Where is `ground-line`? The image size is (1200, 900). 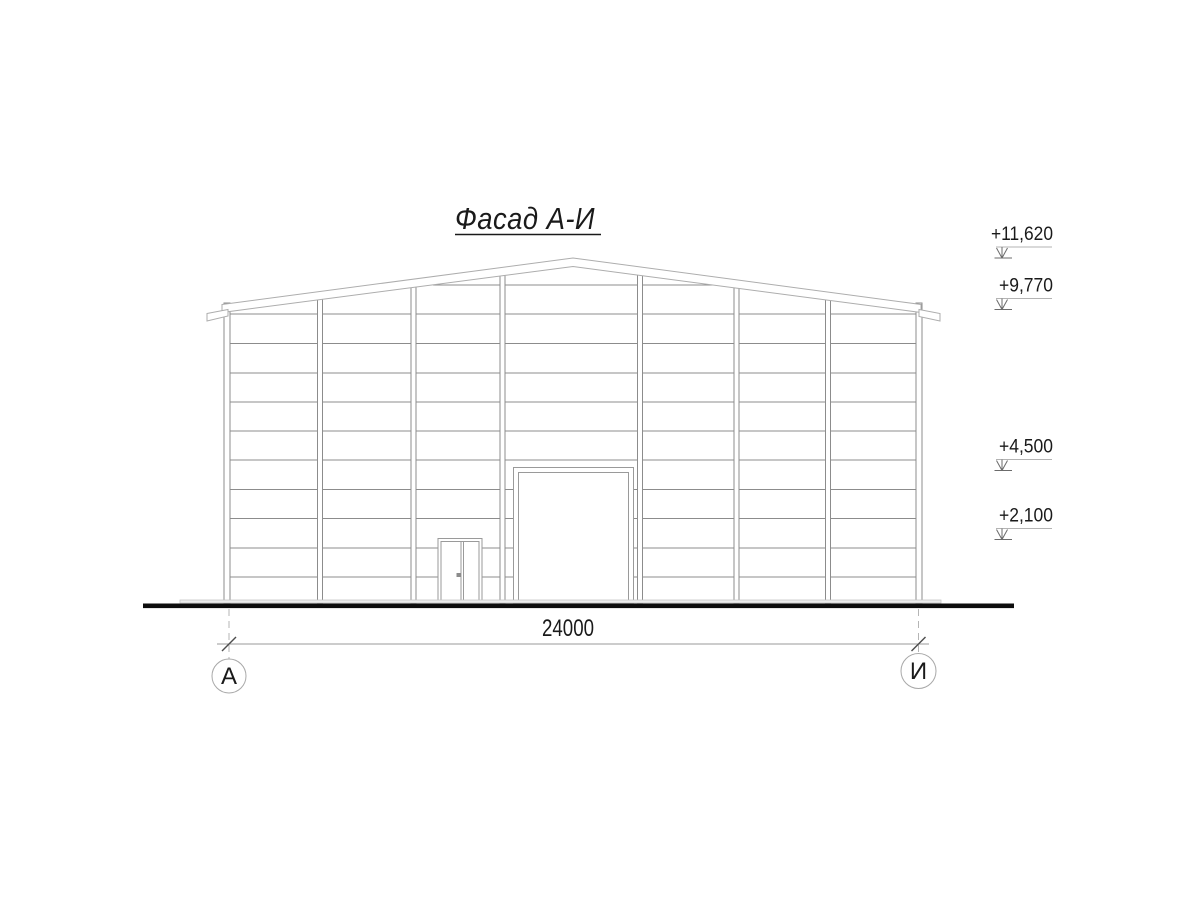 ground-line is located at coordinates (578, 606).